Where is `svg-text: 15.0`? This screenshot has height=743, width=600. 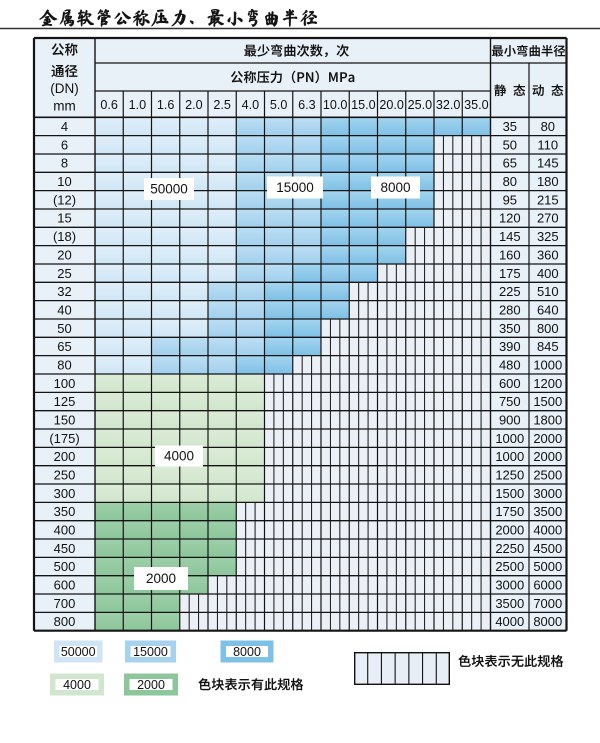
svg-text: 15.0 is located at coordinates (363, 105).